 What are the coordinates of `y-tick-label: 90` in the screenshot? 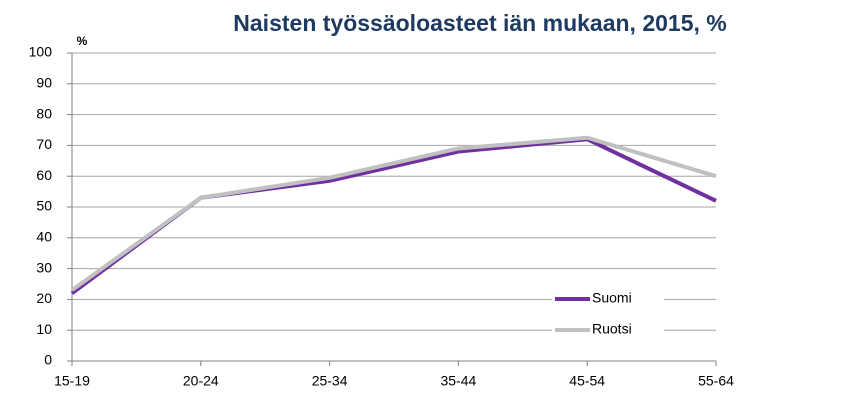 It's located at (44, 83).